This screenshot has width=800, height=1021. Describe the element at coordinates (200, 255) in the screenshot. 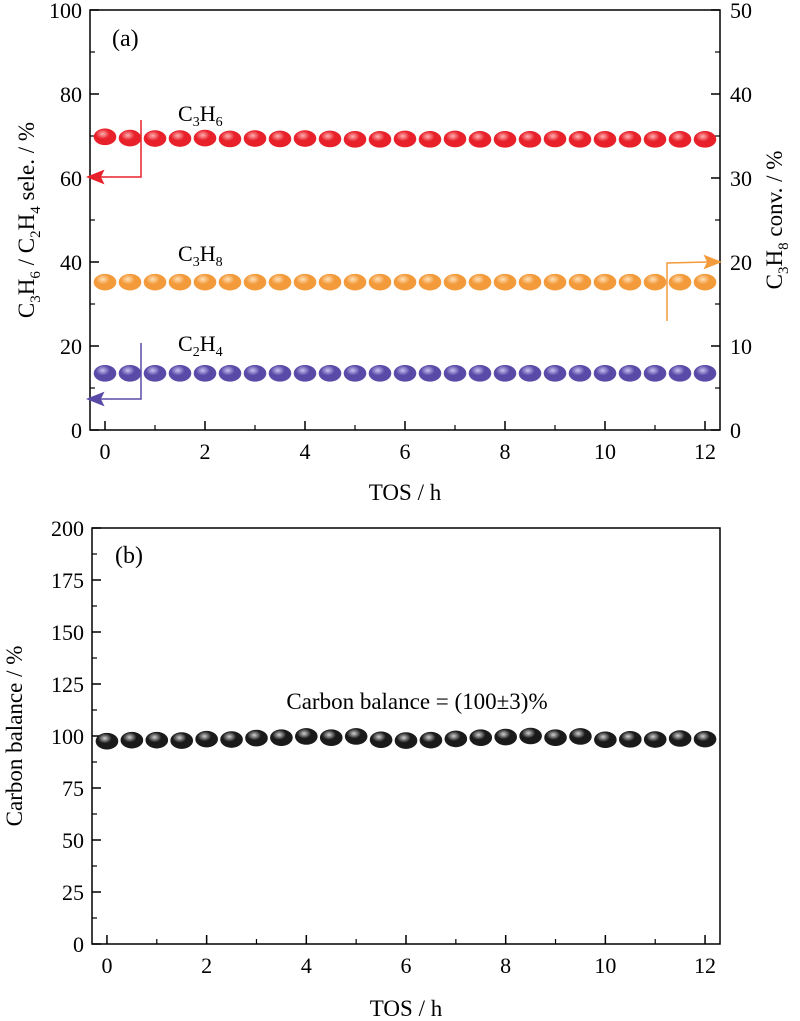

I see `series-label-c3h8: C3H8` at that location.